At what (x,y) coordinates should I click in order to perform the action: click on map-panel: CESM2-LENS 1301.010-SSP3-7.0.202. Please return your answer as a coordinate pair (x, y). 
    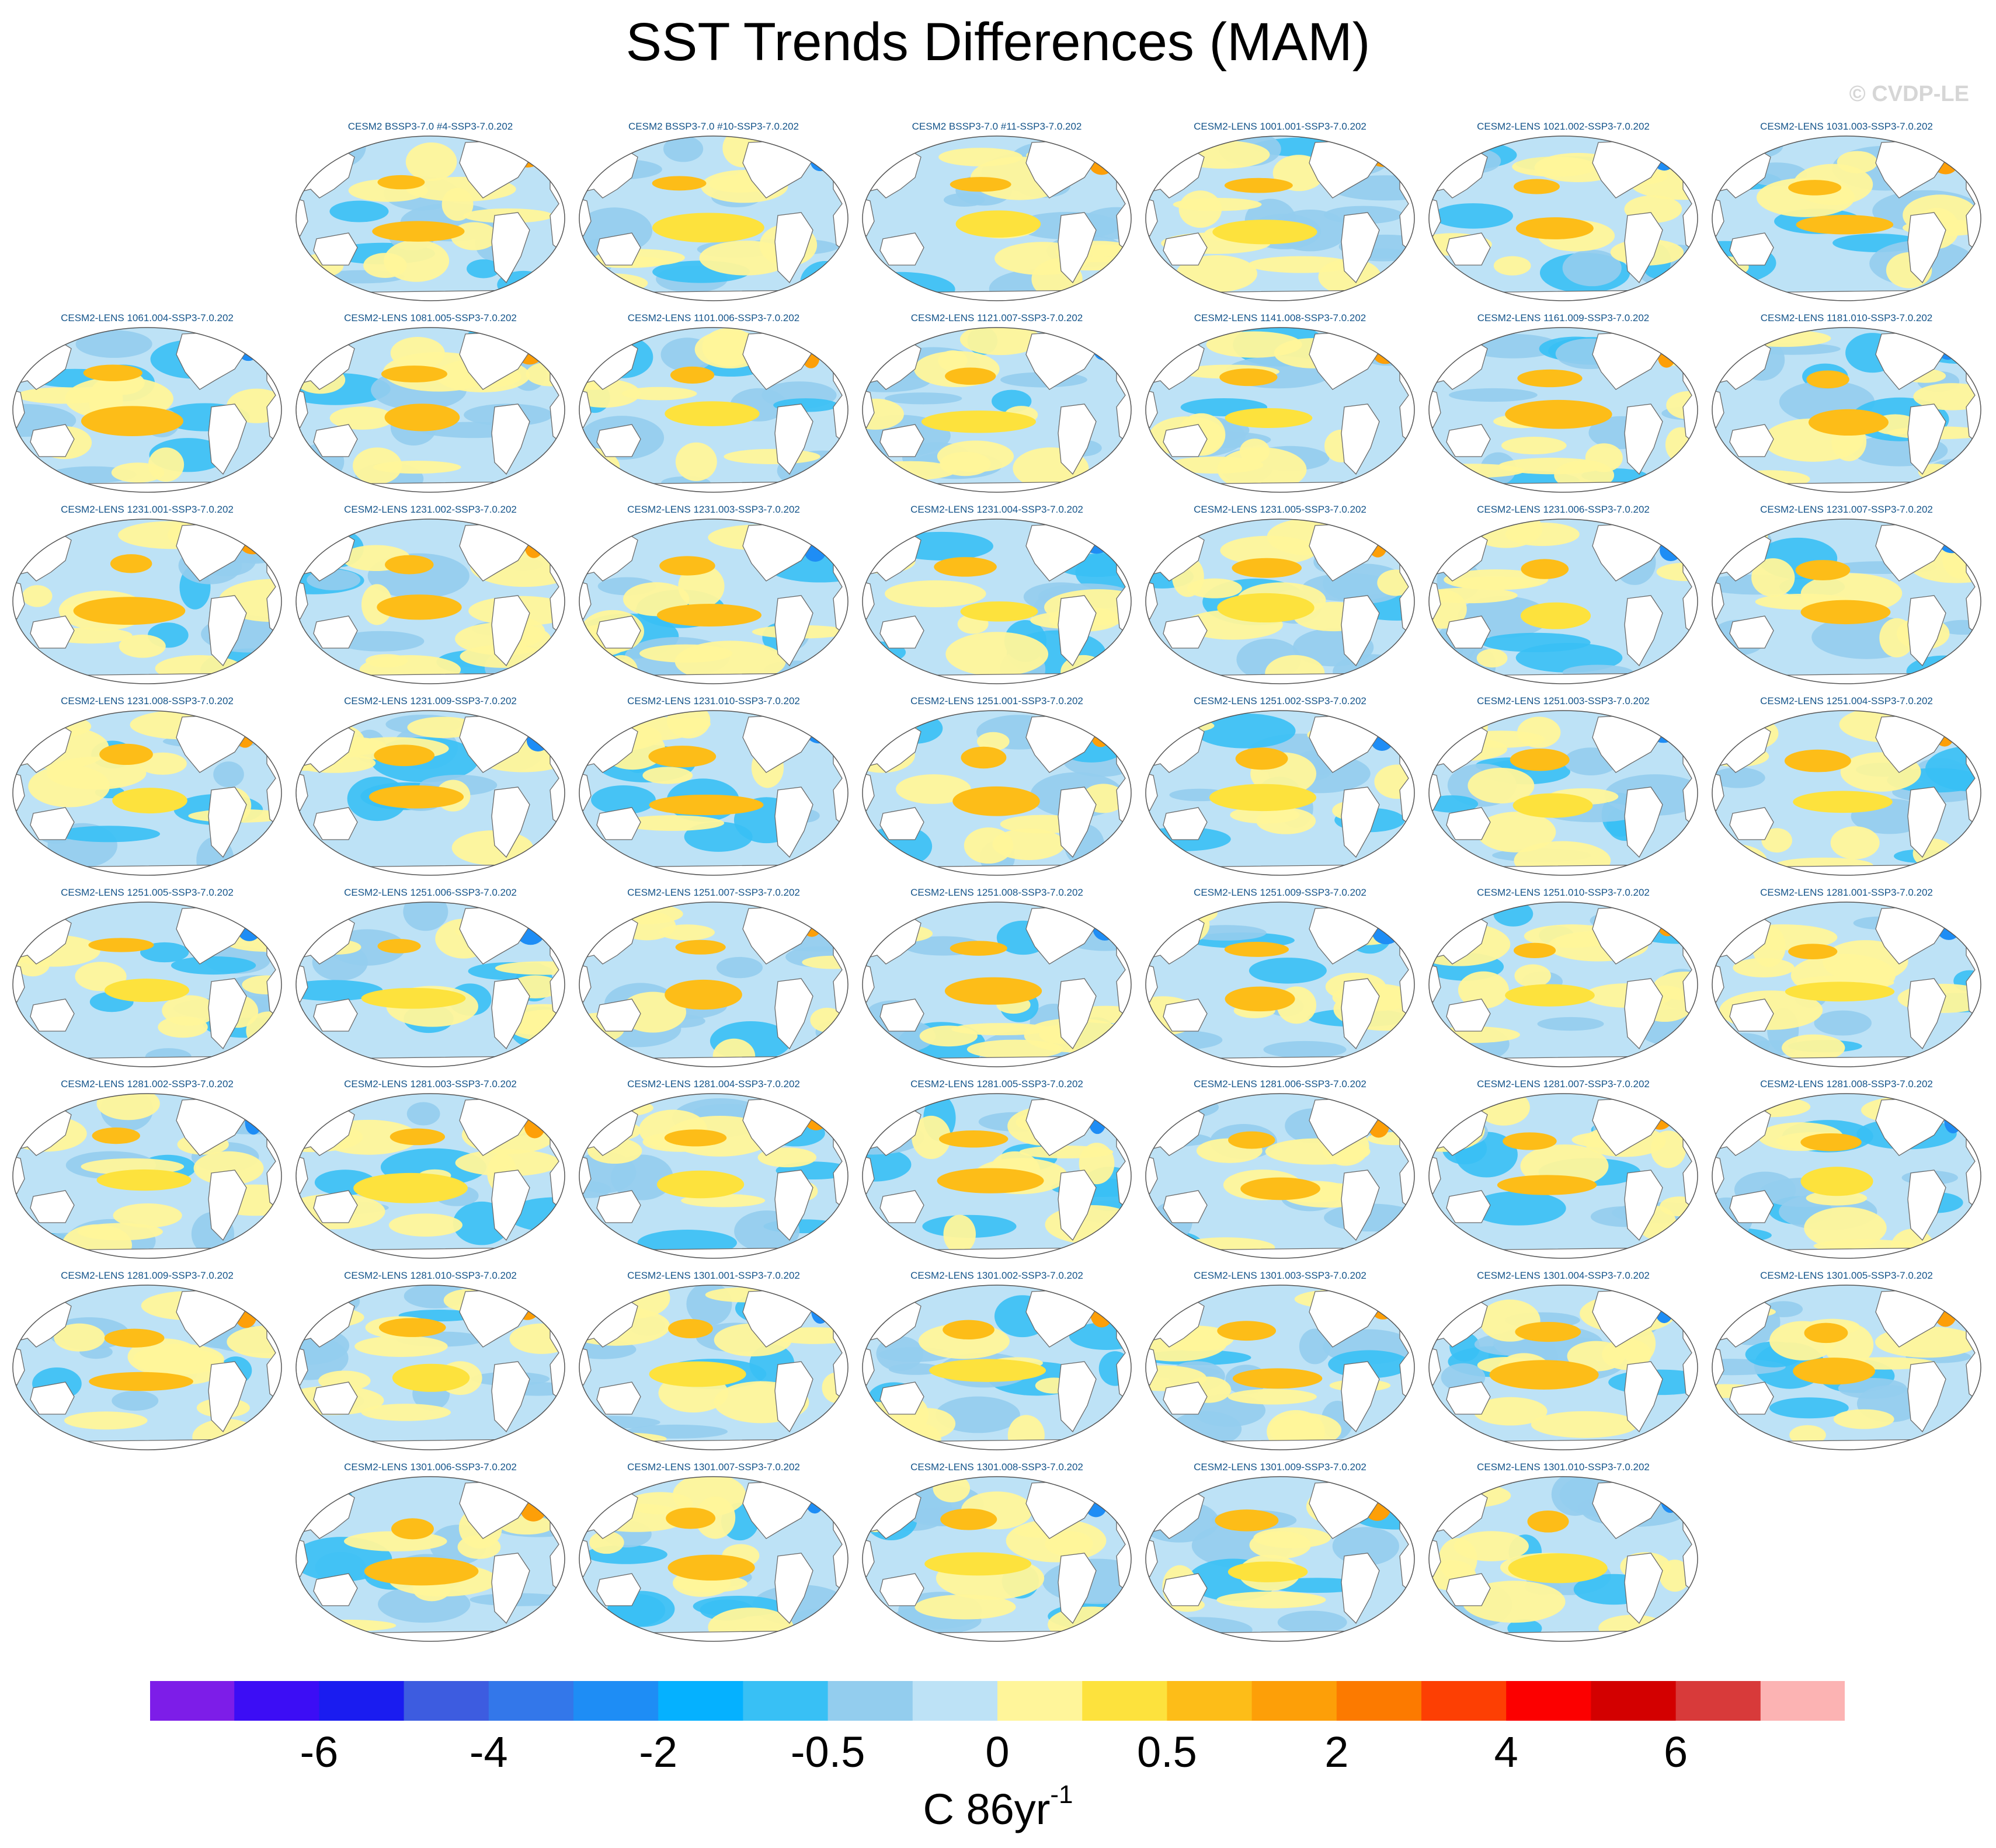
    Looking at the image, I should click on (1563, 1554).